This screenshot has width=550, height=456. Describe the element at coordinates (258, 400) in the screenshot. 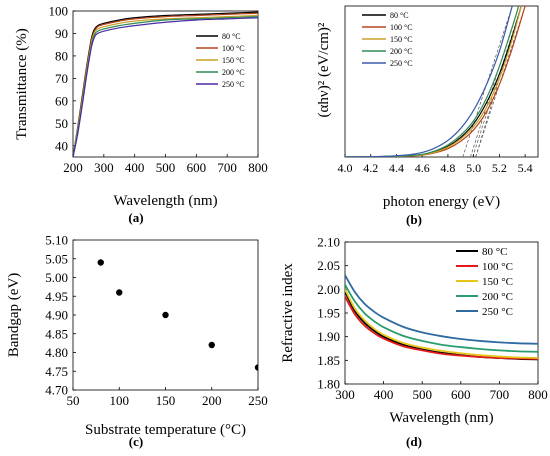

I see `x-tick-label: 250` at that location.